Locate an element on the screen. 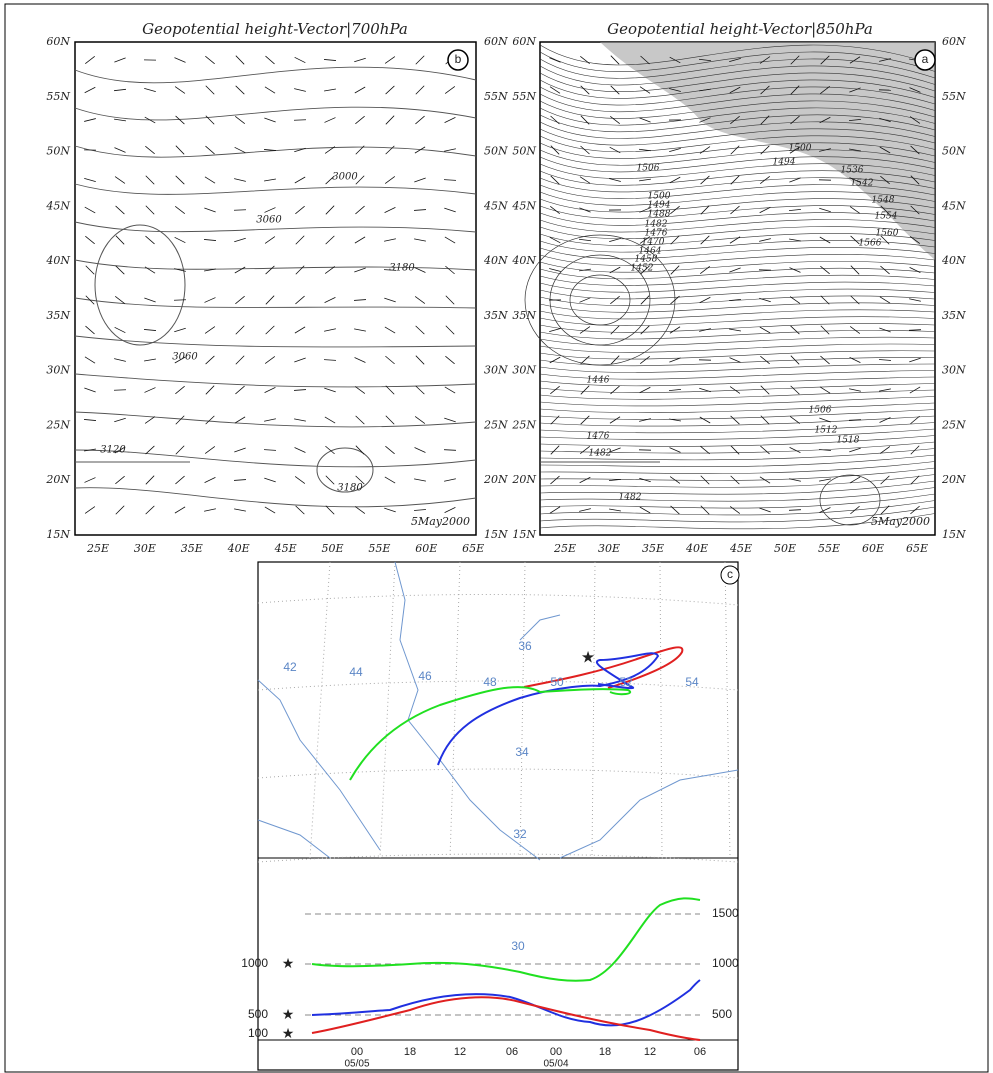 Image resolution: width=993 pixels, height=1073 pixels. lat-label: 25N is located at coordinates (523, 424).